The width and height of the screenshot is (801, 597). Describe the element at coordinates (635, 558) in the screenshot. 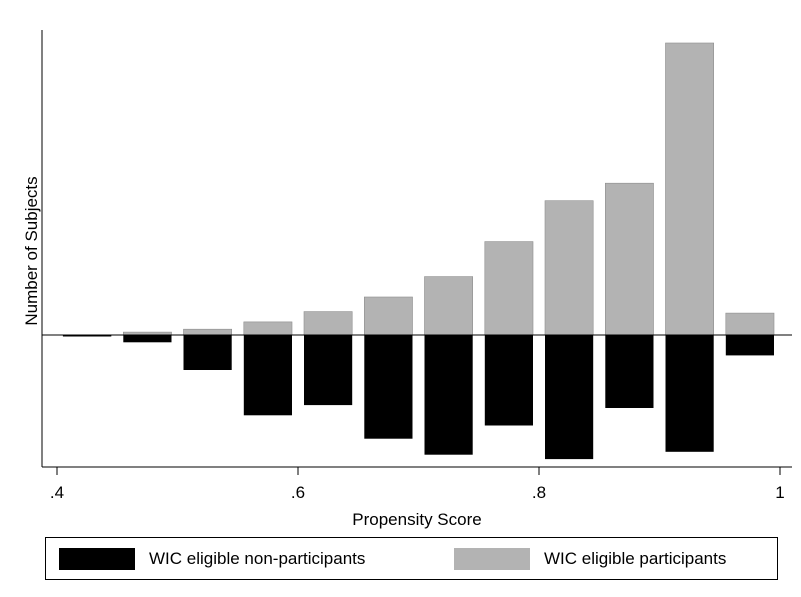

I see `legend-label-participants: WIC eligible participants` at that location.